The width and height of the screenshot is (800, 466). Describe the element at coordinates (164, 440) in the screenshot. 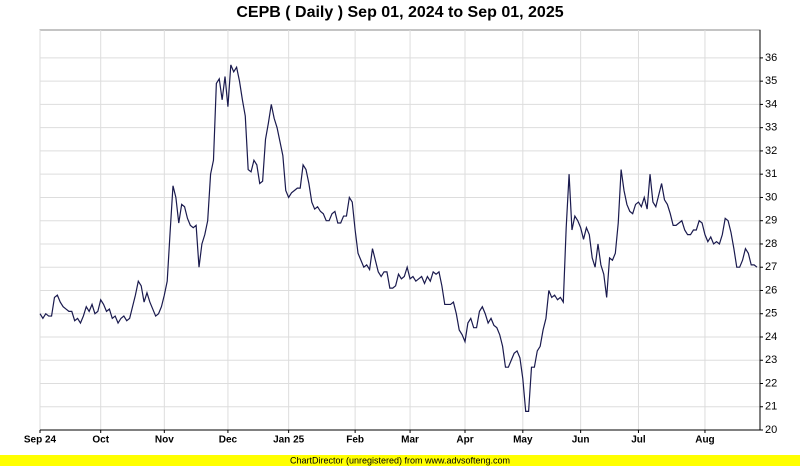

I see `x-tick-label: Nov` at that location.